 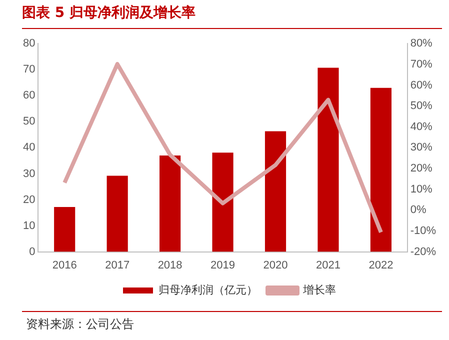 What do you see at coordinates (275, 265) in the screenshot?
I see `x-tick-label: 2020` at bounding box center [275, 265].